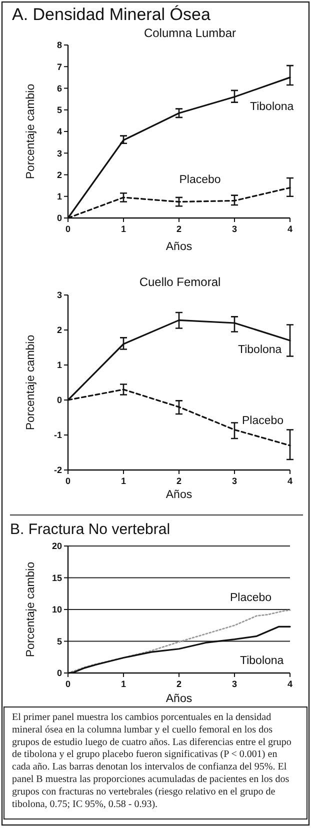 This screenshot has width=311, height=830. Describe the element at coordinates (57, 577) in the screenshot. I see `y-tick-label: 15` at that location.